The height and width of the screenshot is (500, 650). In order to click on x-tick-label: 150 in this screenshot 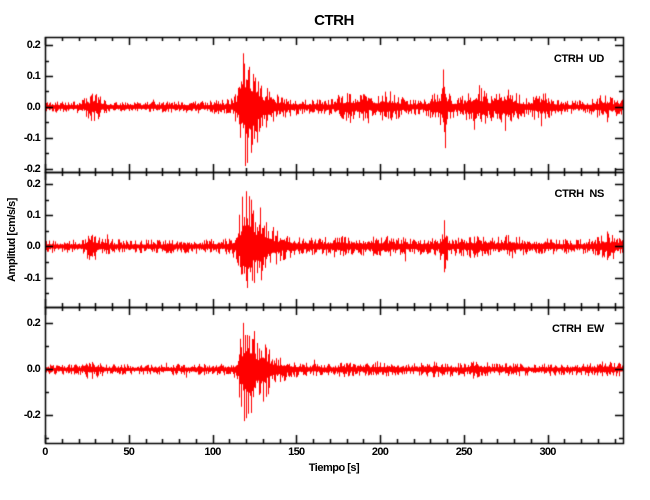, I will do `click(296, 452)`.